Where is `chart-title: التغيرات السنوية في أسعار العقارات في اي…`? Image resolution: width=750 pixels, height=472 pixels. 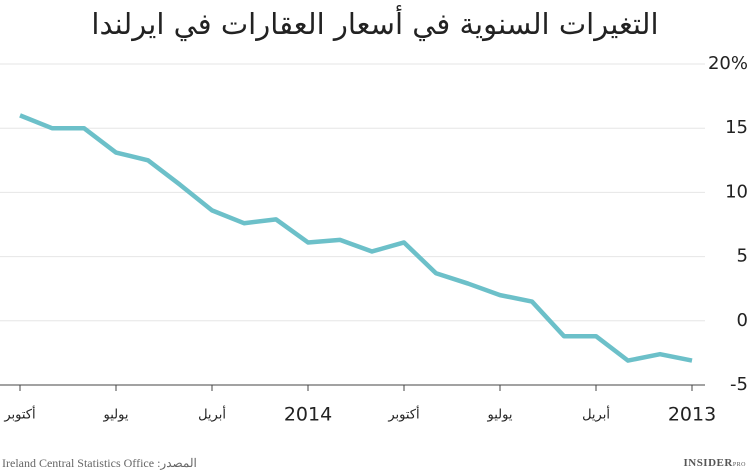 chart-title: التغيرات السنوية في أسعار العقارات في اي… is located at coordinates (374, 23).